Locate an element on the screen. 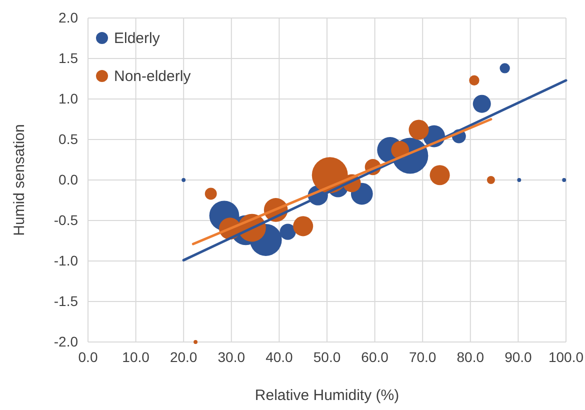 This screenshot has height=410, width=585. y-tick-label: -1.0 is located at coordinates (66, 260).